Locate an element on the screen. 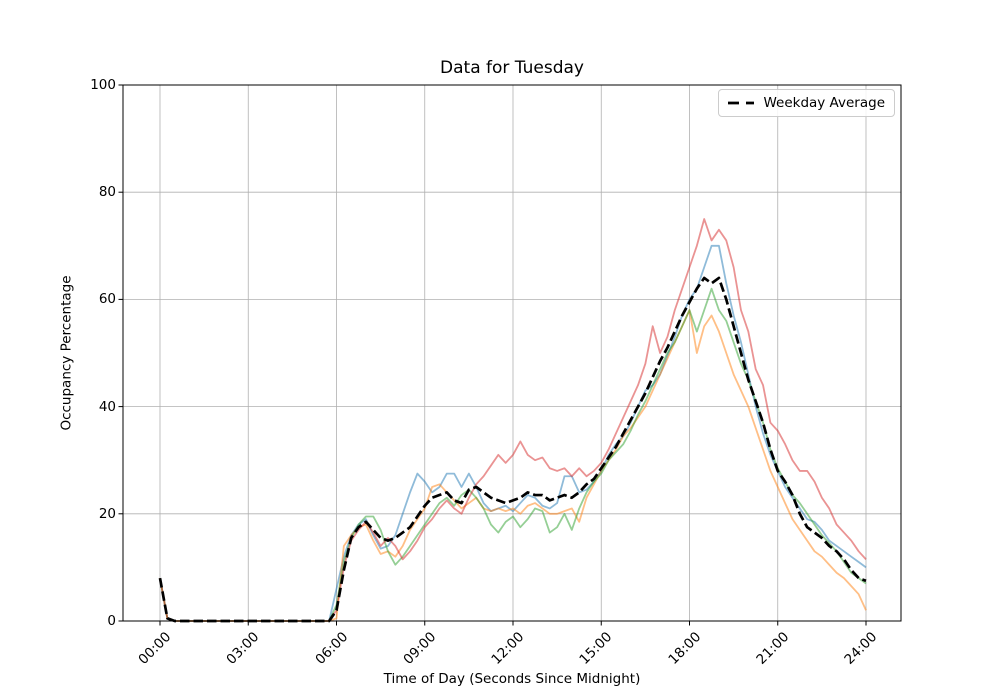  x-axis-label: Time of Day (Seconds Since Midnight) is located at coordinates (512, 679).